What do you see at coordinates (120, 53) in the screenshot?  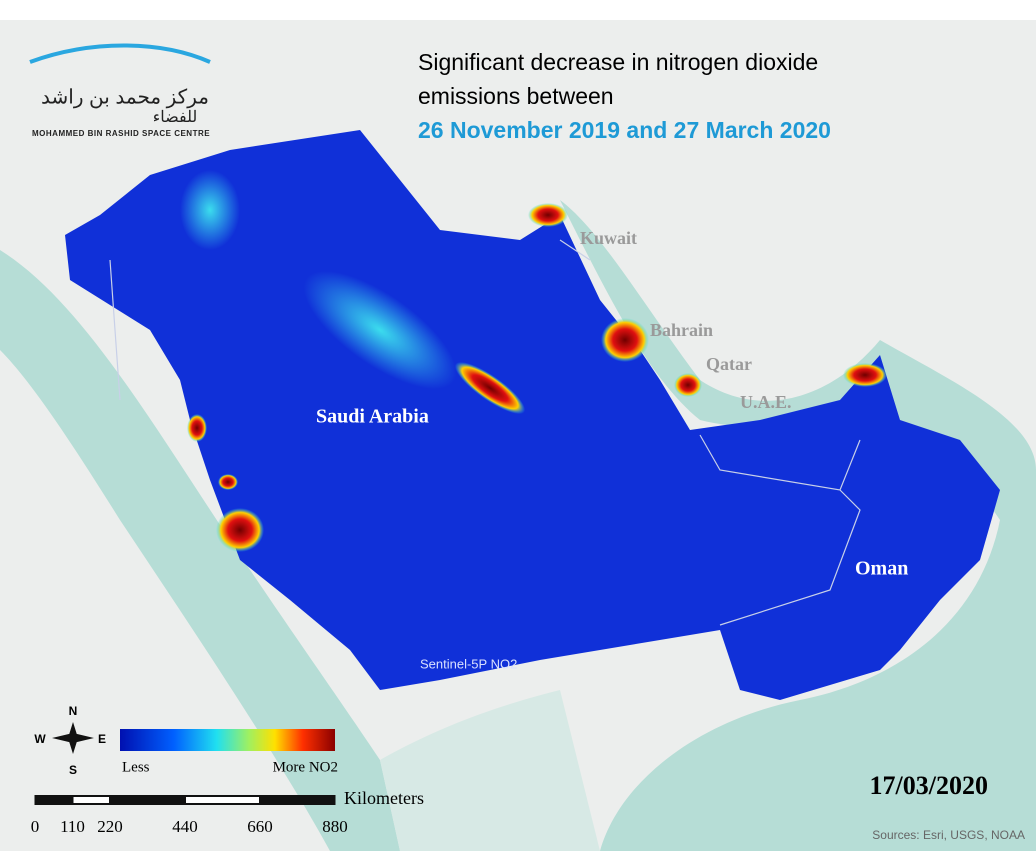 I see `logo-arc` at bounding box center [120, 53].